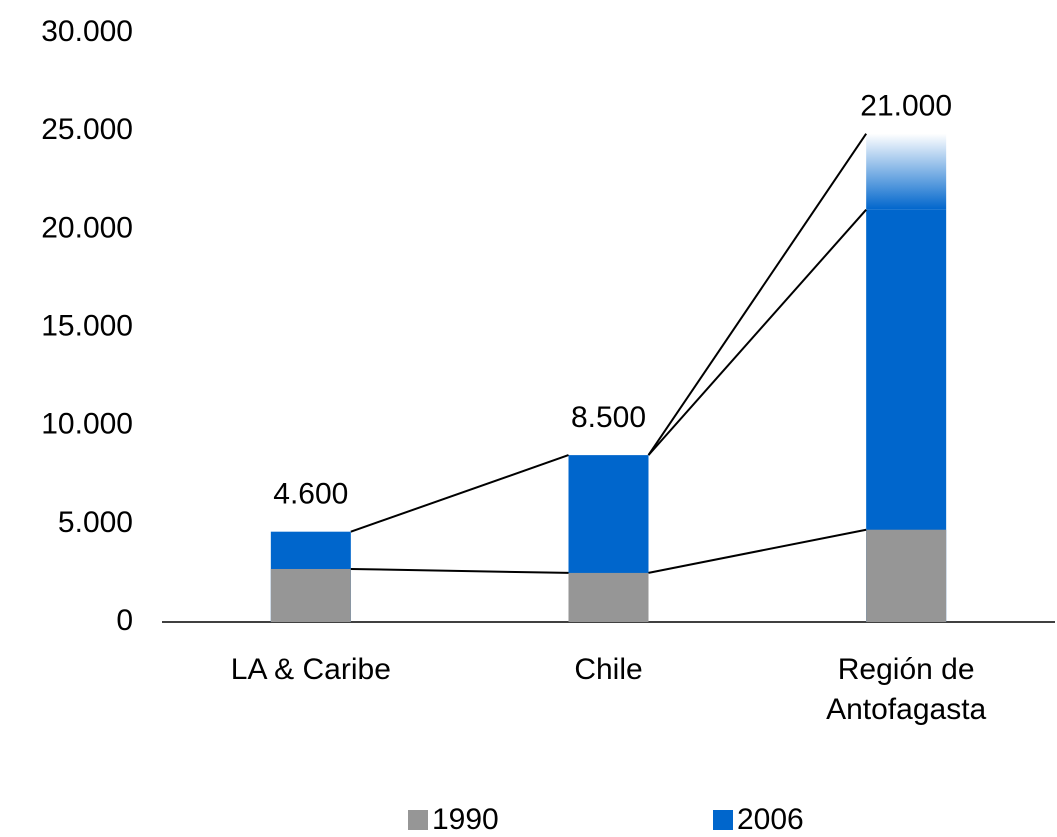 The height and width of the screenshot is (837, 1057). What do you see at coordinates (87, 325) in the screenshot?
I see `y-tick-label: 15.000` at bounding box center [87, 325].